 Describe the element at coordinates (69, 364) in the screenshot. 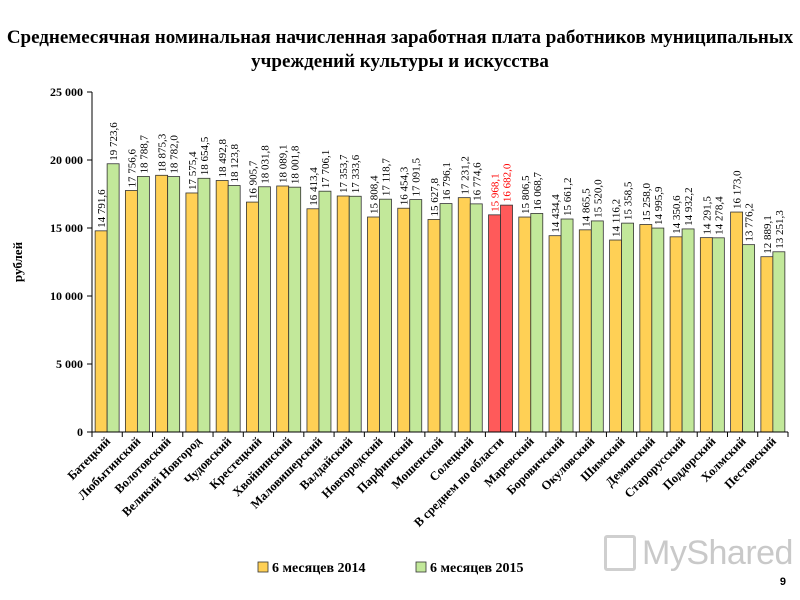

I see `y-tick-label: 5 000` at that location.